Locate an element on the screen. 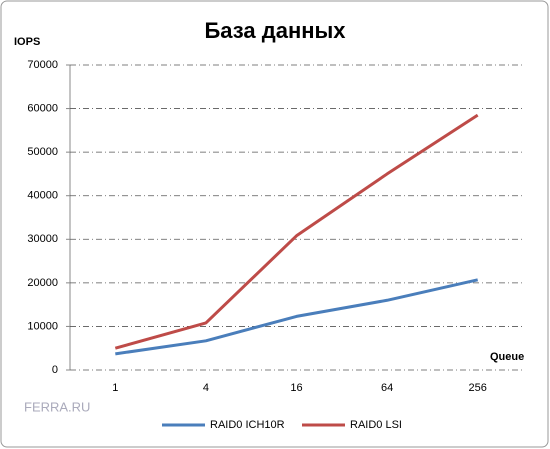 The width and height of the screenshot is (550, 449). legend-label: RAID0 ICH10R is located at coordinates (247, 425).